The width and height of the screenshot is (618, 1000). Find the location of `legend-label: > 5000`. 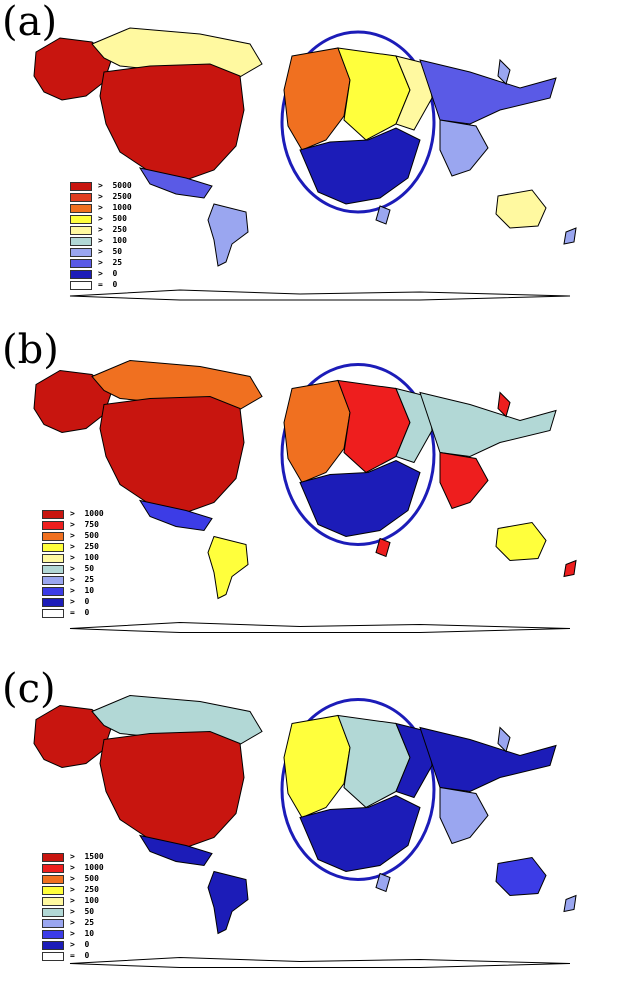

legend-label: > 5000 is located at coordinates (115, 185).